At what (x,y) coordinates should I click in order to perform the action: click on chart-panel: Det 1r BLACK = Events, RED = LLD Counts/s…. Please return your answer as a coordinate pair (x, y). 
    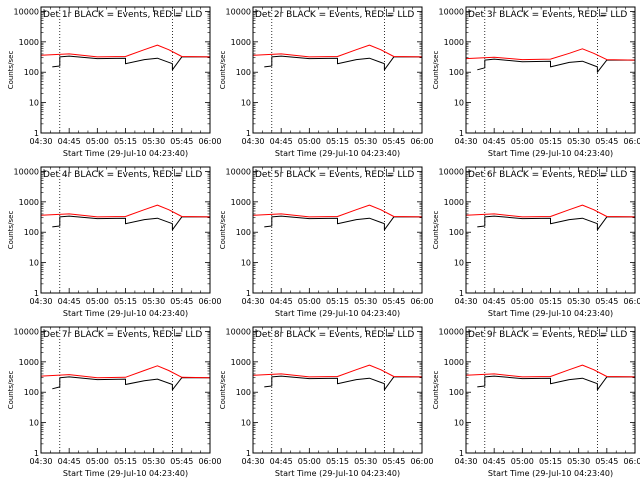
    Looking at the image, I should click on (114, 82).